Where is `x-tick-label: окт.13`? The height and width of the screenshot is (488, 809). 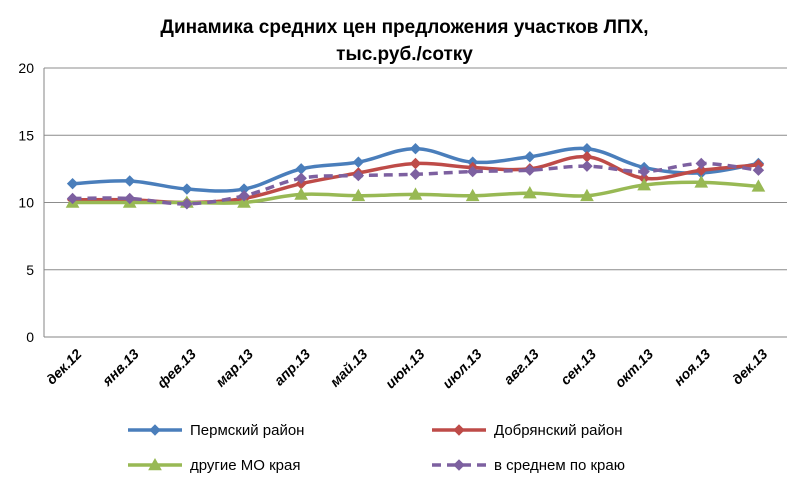 x-tick-label: окт.13 is located at coordinates (633, 368).